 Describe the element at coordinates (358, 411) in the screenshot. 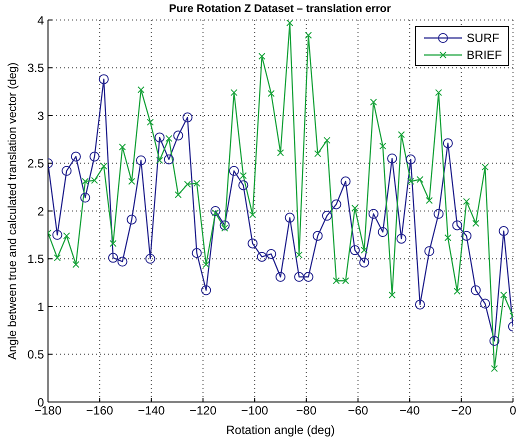

I see `x-tick-label: −60` at that location.